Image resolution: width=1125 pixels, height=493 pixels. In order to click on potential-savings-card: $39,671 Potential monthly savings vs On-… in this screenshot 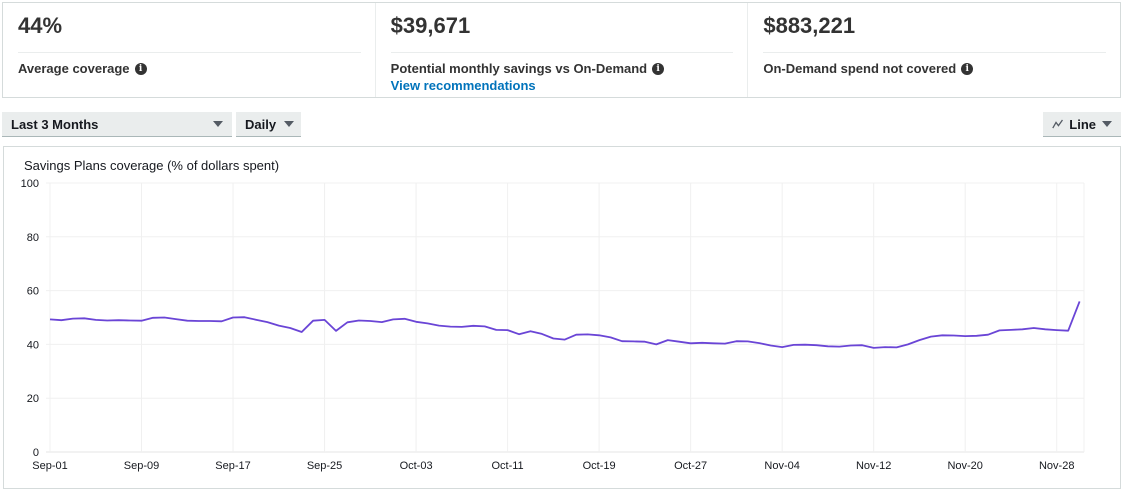, I will do `click(562, 50)`.